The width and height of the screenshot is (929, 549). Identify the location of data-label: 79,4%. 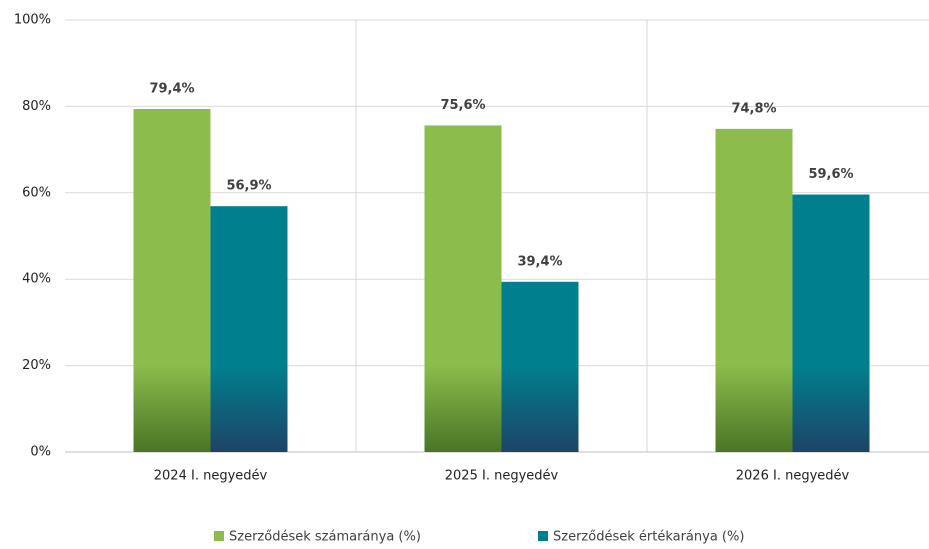
(171, 88).